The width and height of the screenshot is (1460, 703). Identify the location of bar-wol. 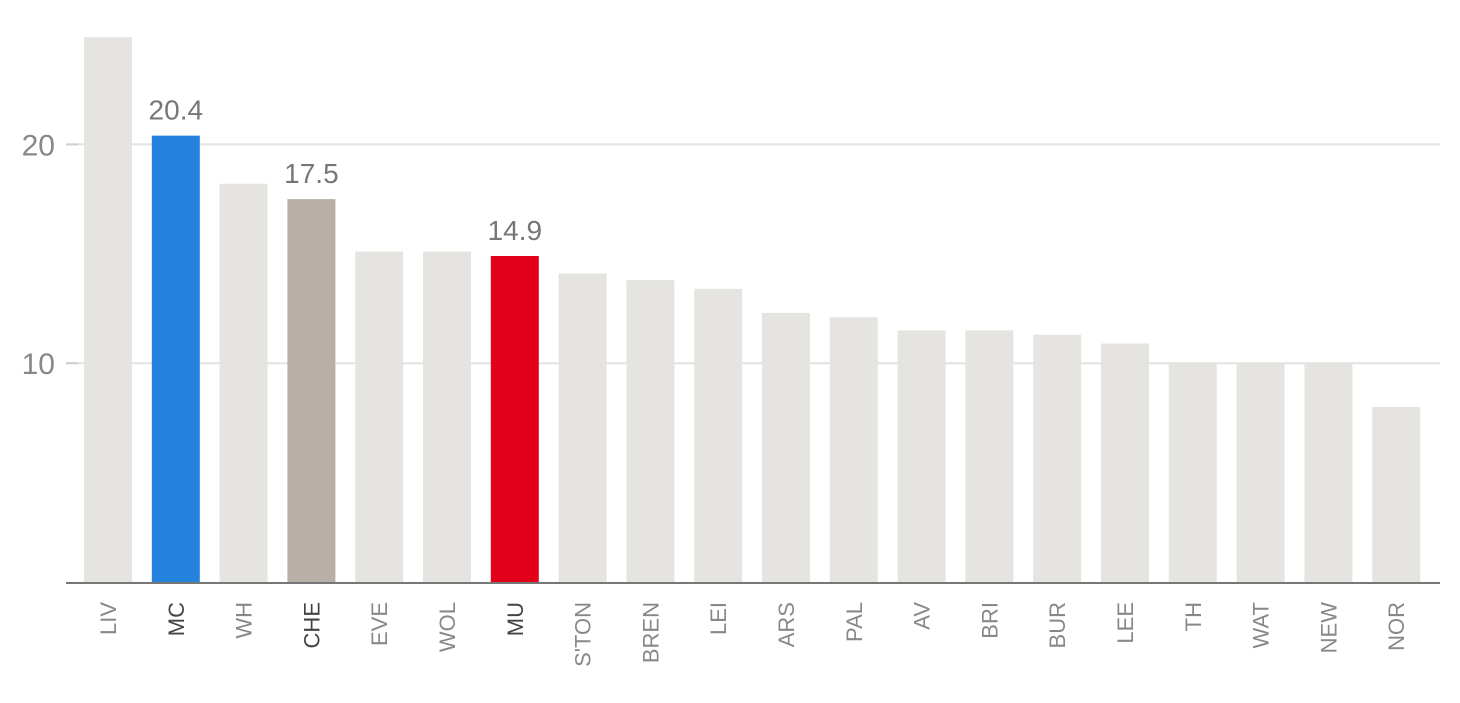
(447, 416).